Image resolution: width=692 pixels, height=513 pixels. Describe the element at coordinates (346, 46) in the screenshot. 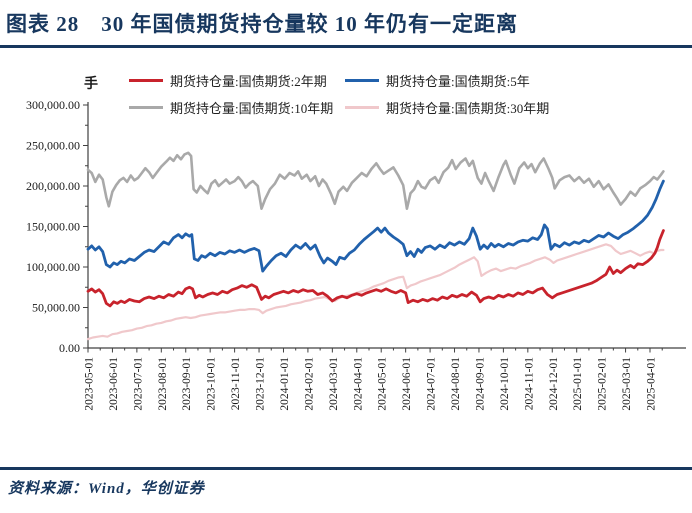

I see `title-divider` at that location.